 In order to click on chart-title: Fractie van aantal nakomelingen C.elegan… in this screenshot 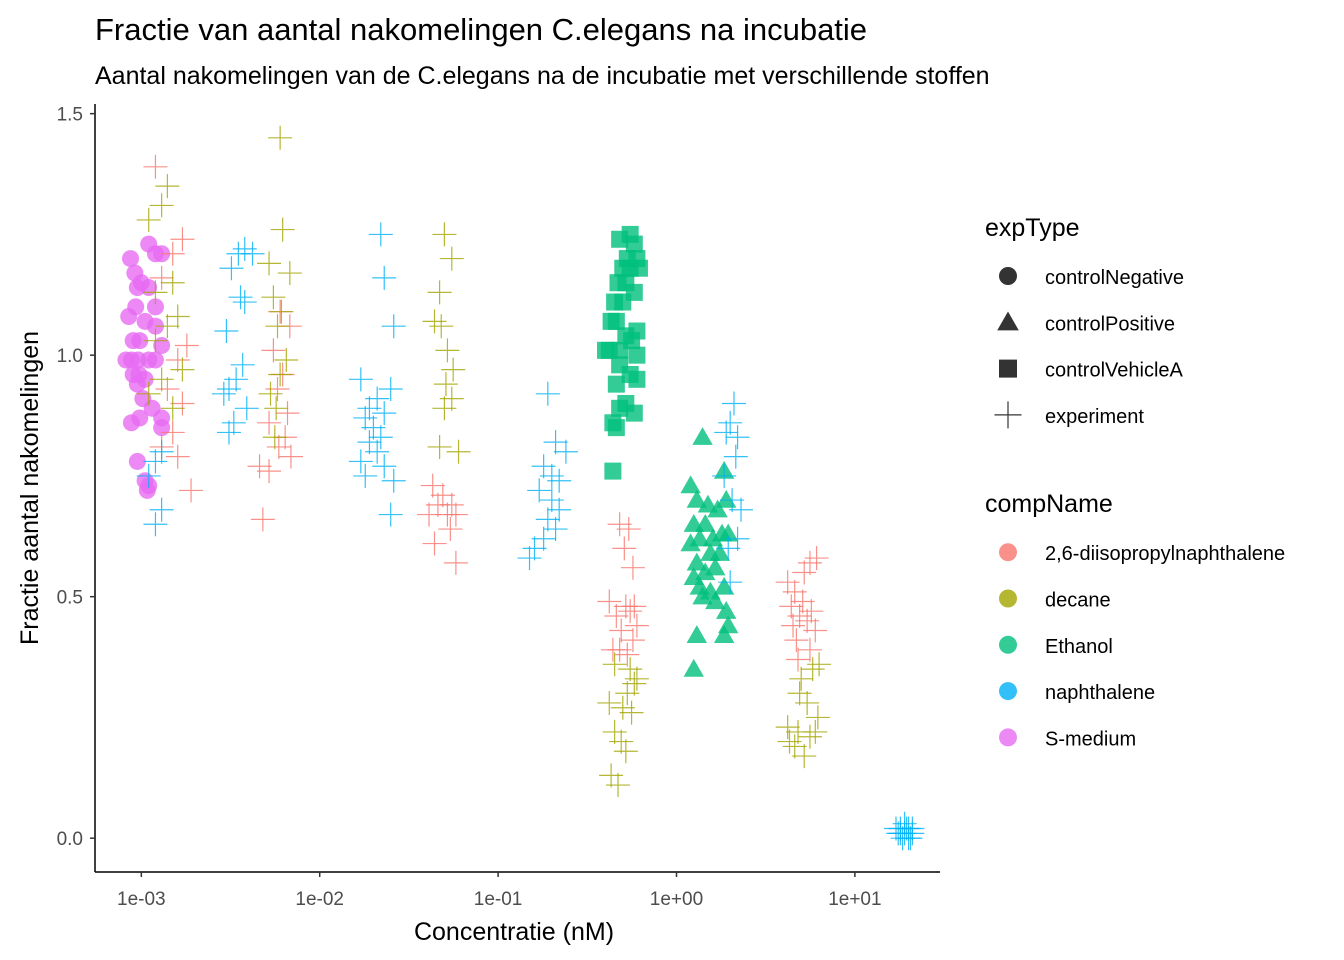, I will do `click(481, 29)`.